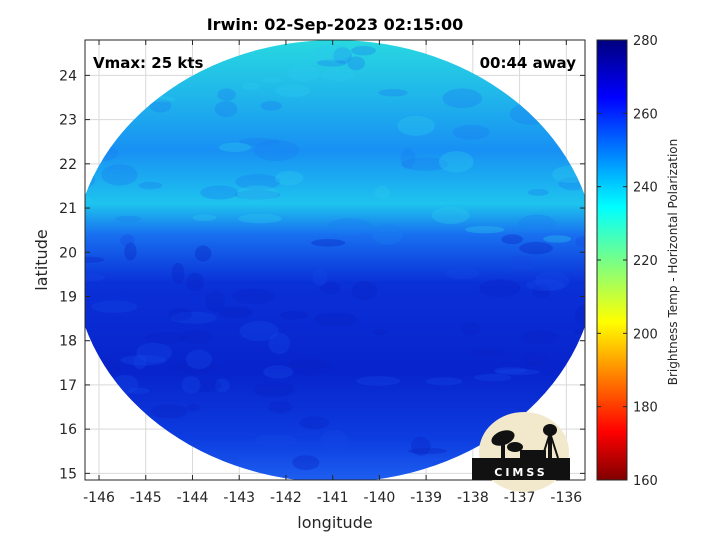 The width and height of the screenshot is (720, 540). I want to click on colorbar-tick-label: 180, so click(645, 408).